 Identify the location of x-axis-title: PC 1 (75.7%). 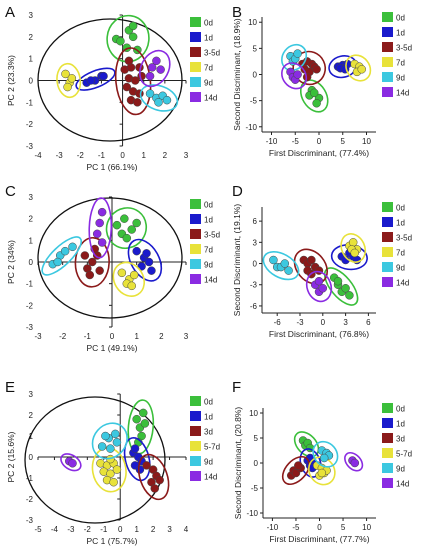
(111, 541).